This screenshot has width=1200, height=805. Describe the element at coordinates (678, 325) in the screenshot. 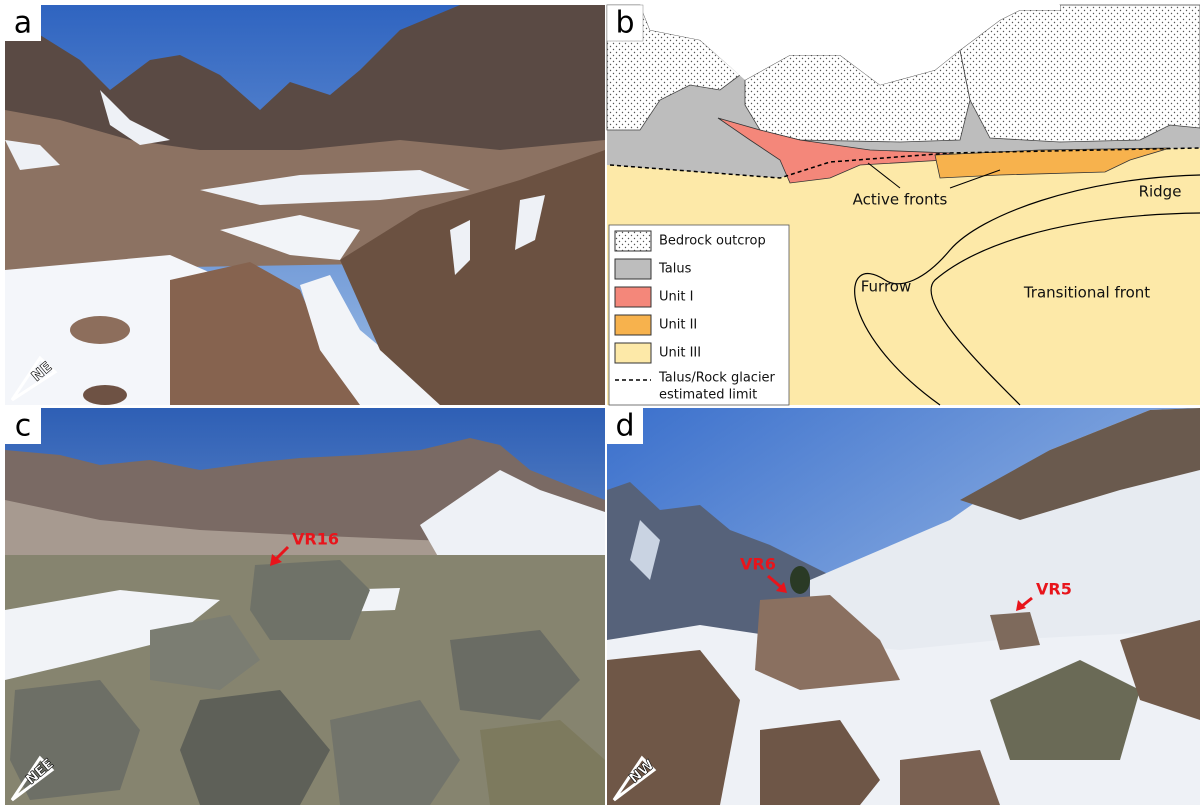

I see `legend-entry: Unit II` at that location.